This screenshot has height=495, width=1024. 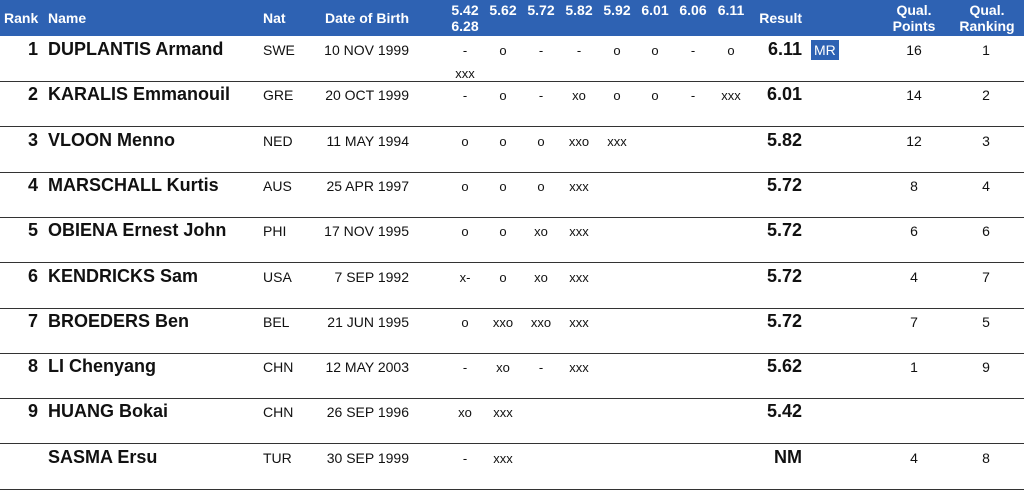 What do you see at coordinates (465, 10) in the screenshot?
I see `header-height: 5.42` at bounding box center [465, 10].